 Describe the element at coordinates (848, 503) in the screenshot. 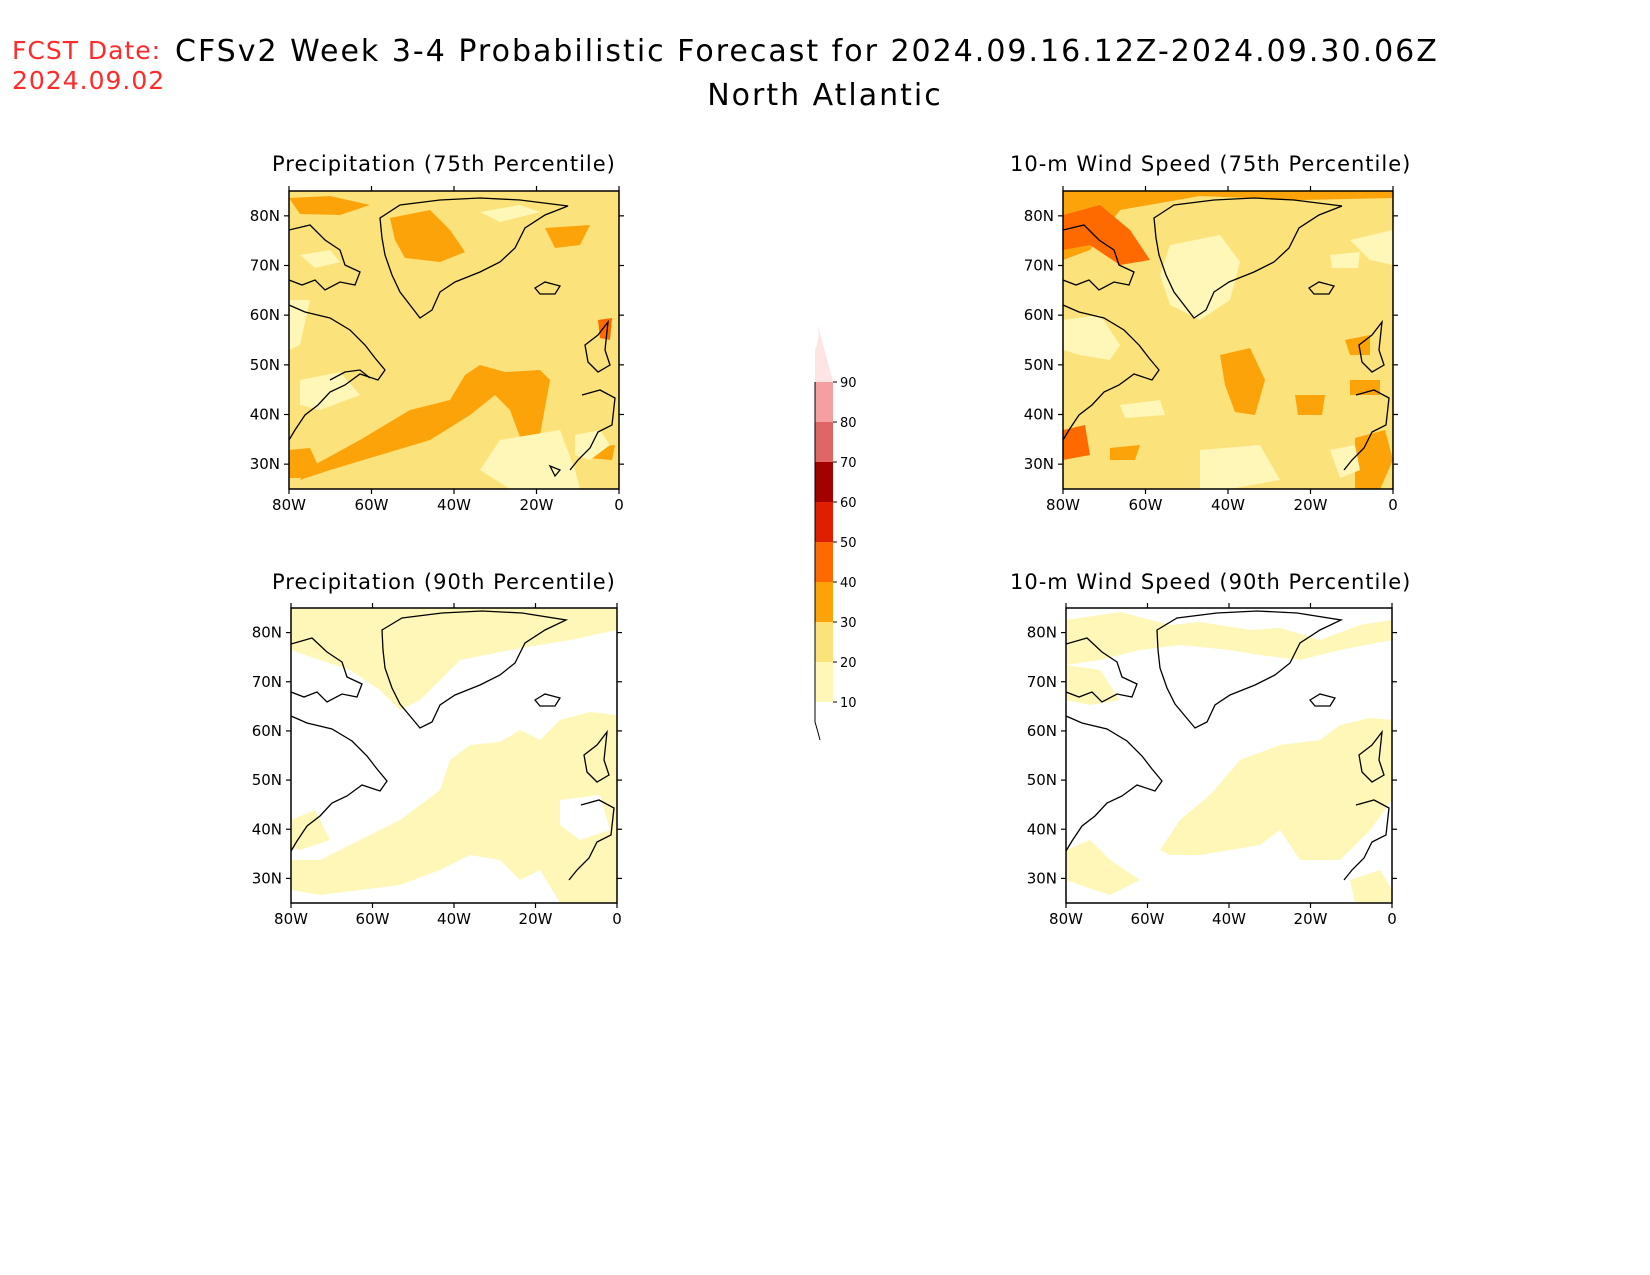

I see `colorbar-label: 60` at that location.